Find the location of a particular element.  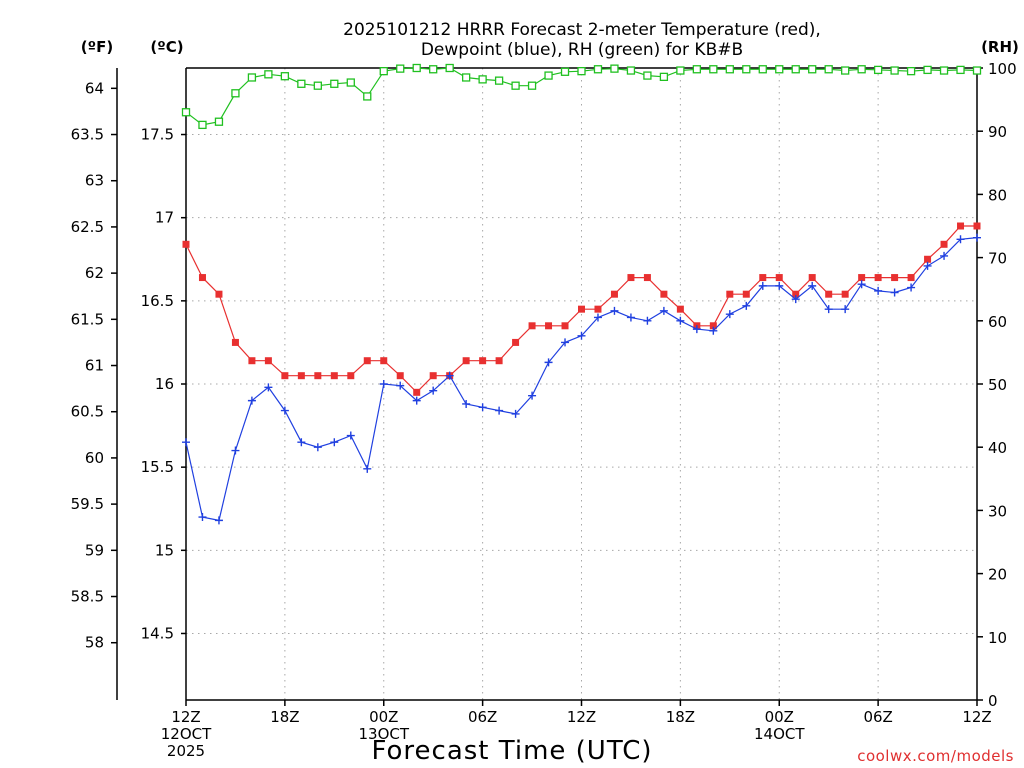

celsius-tick-label: 17.5 is located at coordinates (157, 135).